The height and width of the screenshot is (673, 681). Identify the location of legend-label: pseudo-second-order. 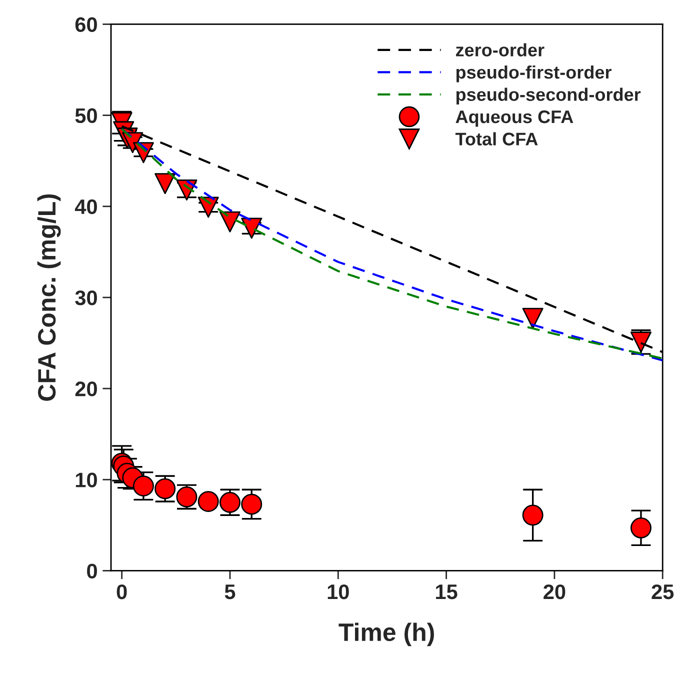
(548, 96).